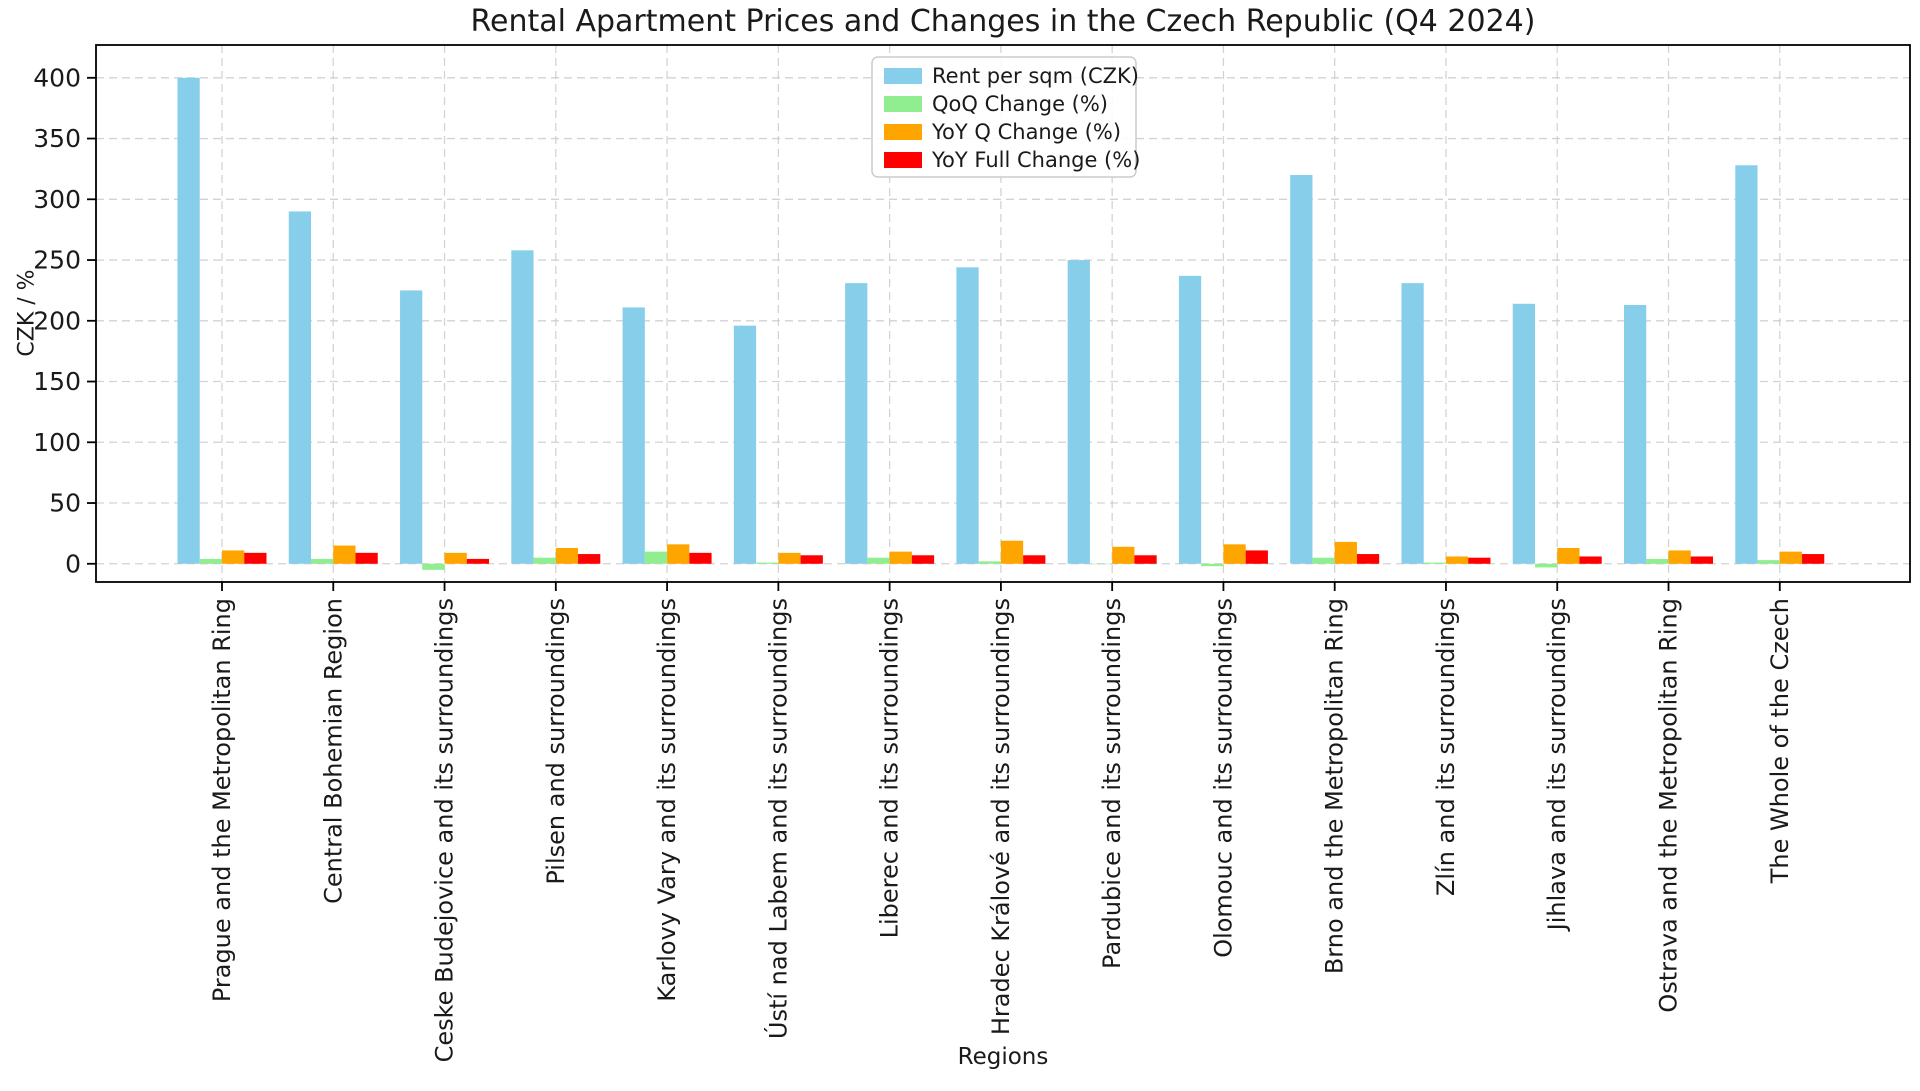 The image size is (1920, 1091). What do you see at coordinates (567, 555) in the screenshot?
I see `bar-series2-cat3` at bounding box center [567, 555].